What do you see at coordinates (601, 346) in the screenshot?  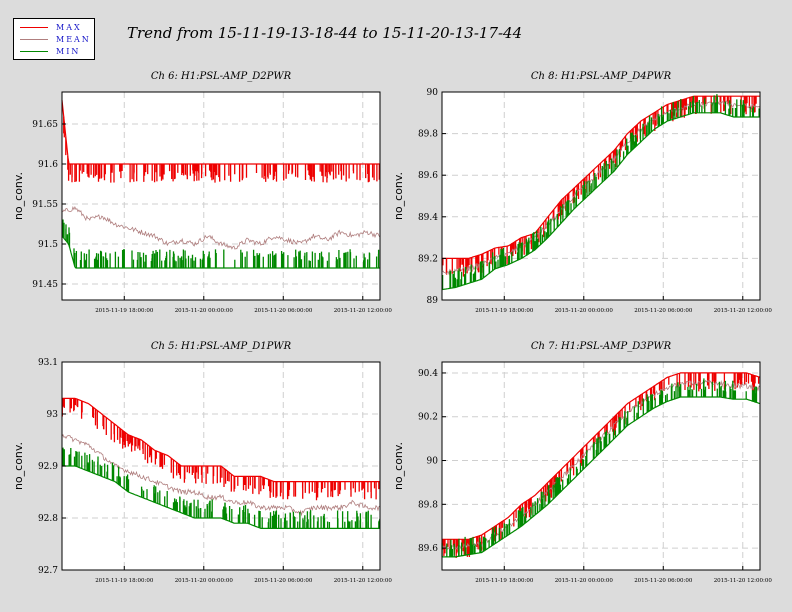 I see `chart-title: Ch 7: H1:PSL-AMP_D3PWR` at bounding box center [601, 346].